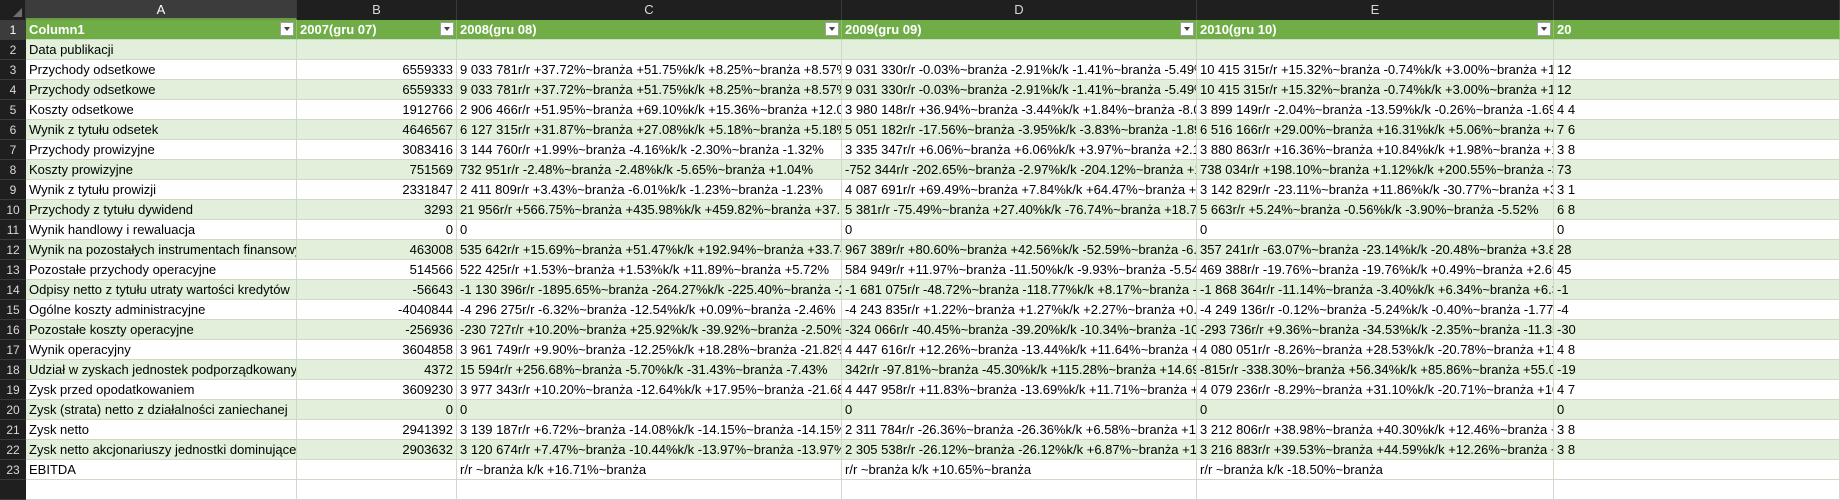  What do you see at coordinates (13, 490) in the screenshot?
I see `row-number` at bounding box center [13, 490].